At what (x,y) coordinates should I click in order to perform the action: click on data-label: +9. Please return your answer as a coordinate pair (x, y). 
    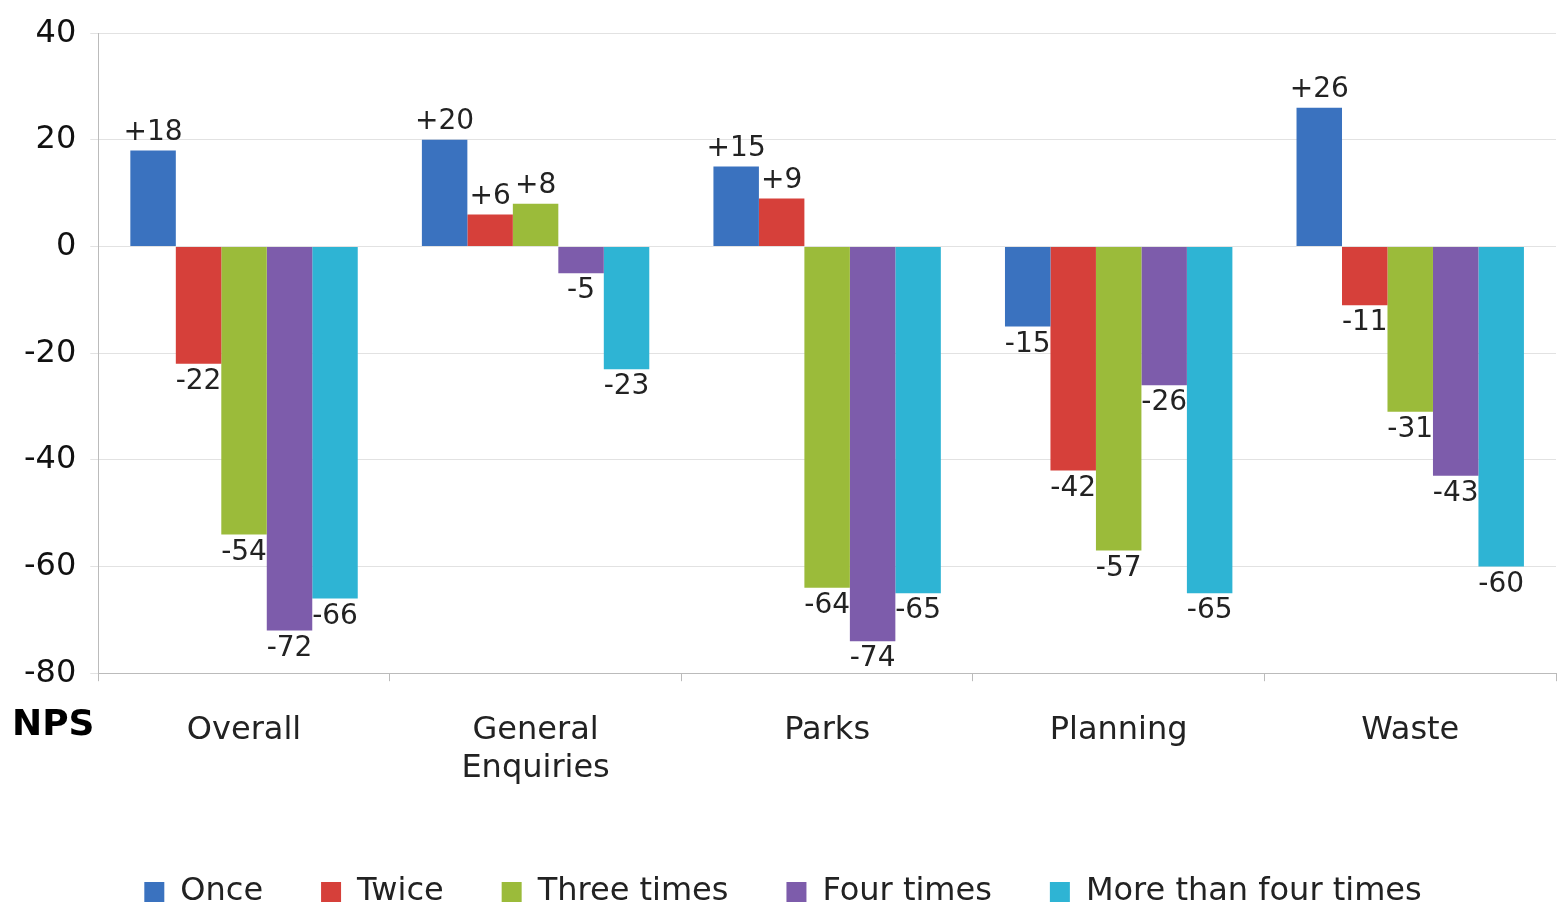
    Looking at the image, I should click on (782, 178).